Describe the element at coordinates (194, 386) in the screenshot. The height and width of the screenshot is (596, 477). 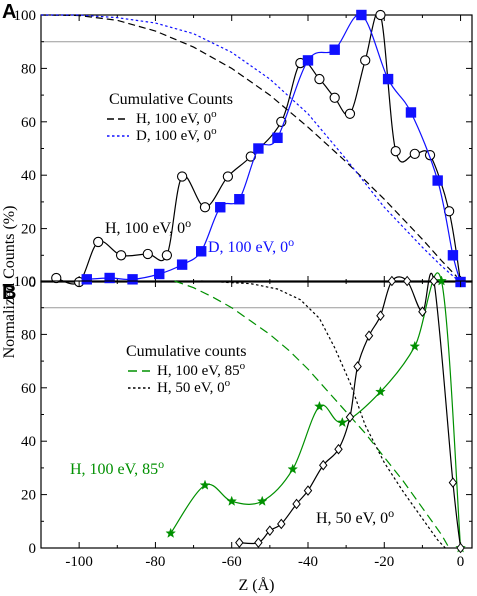
I see `legend-entry: H, 50 eV, 0o` at that location.